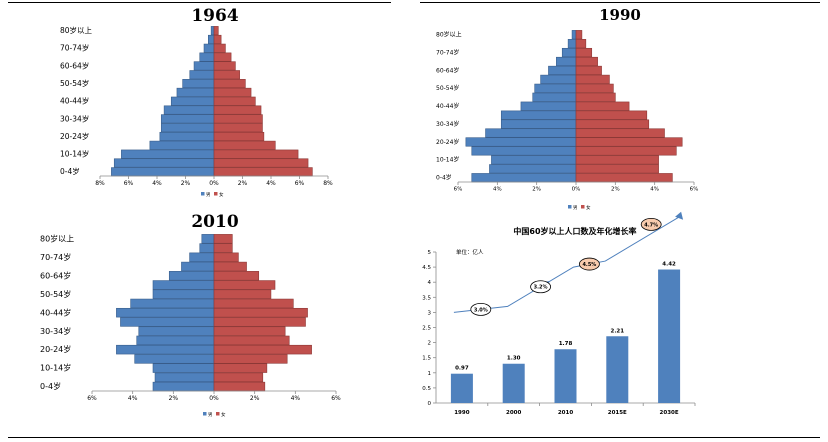  What do you see at coordinates (470, 252) in the screenshot?
I see `unit-label: 单位：亿人` at bounding box center [470, 252].